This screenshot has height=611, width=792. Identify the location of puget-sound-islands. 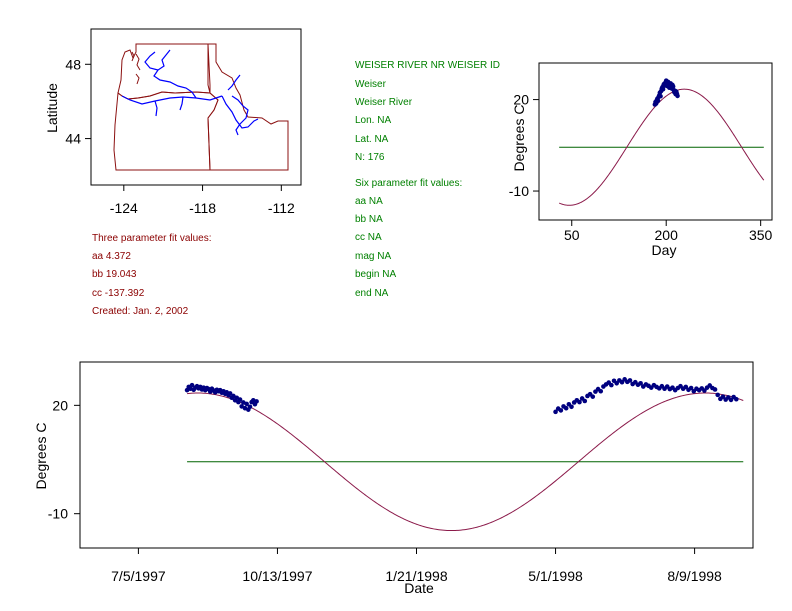
(136, 68).